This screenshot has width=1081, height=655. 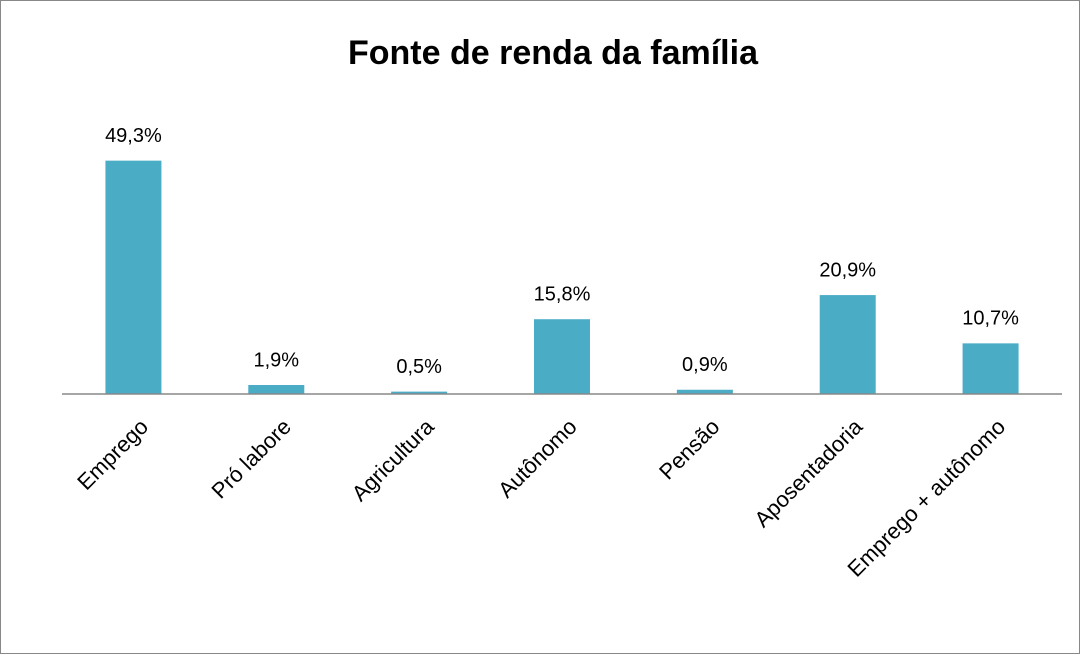 What do you see at coordinates (990, 319) in the screenshot?
I see `data-label: 10,7%` at bounding box center [990, 319].